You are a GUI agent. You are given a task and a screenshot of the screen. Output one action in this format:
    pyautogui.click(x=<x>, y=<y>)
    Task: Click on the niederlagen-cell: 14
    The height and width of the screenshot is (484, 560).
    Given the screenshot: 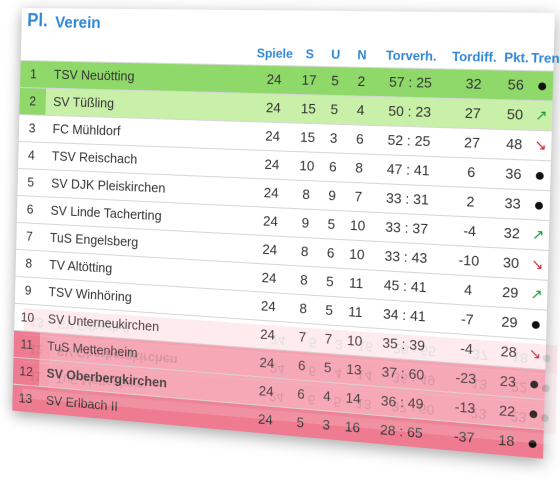 What is the action you would take?
    pyautogui.click(x=353, y=398)
    